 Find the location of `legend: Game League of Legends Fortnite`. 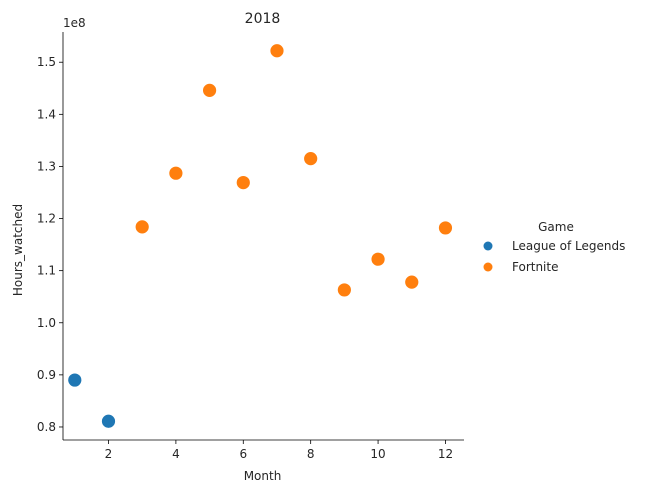

legend: Game League of Legends Fortnite is located at coordinates (554, 247).